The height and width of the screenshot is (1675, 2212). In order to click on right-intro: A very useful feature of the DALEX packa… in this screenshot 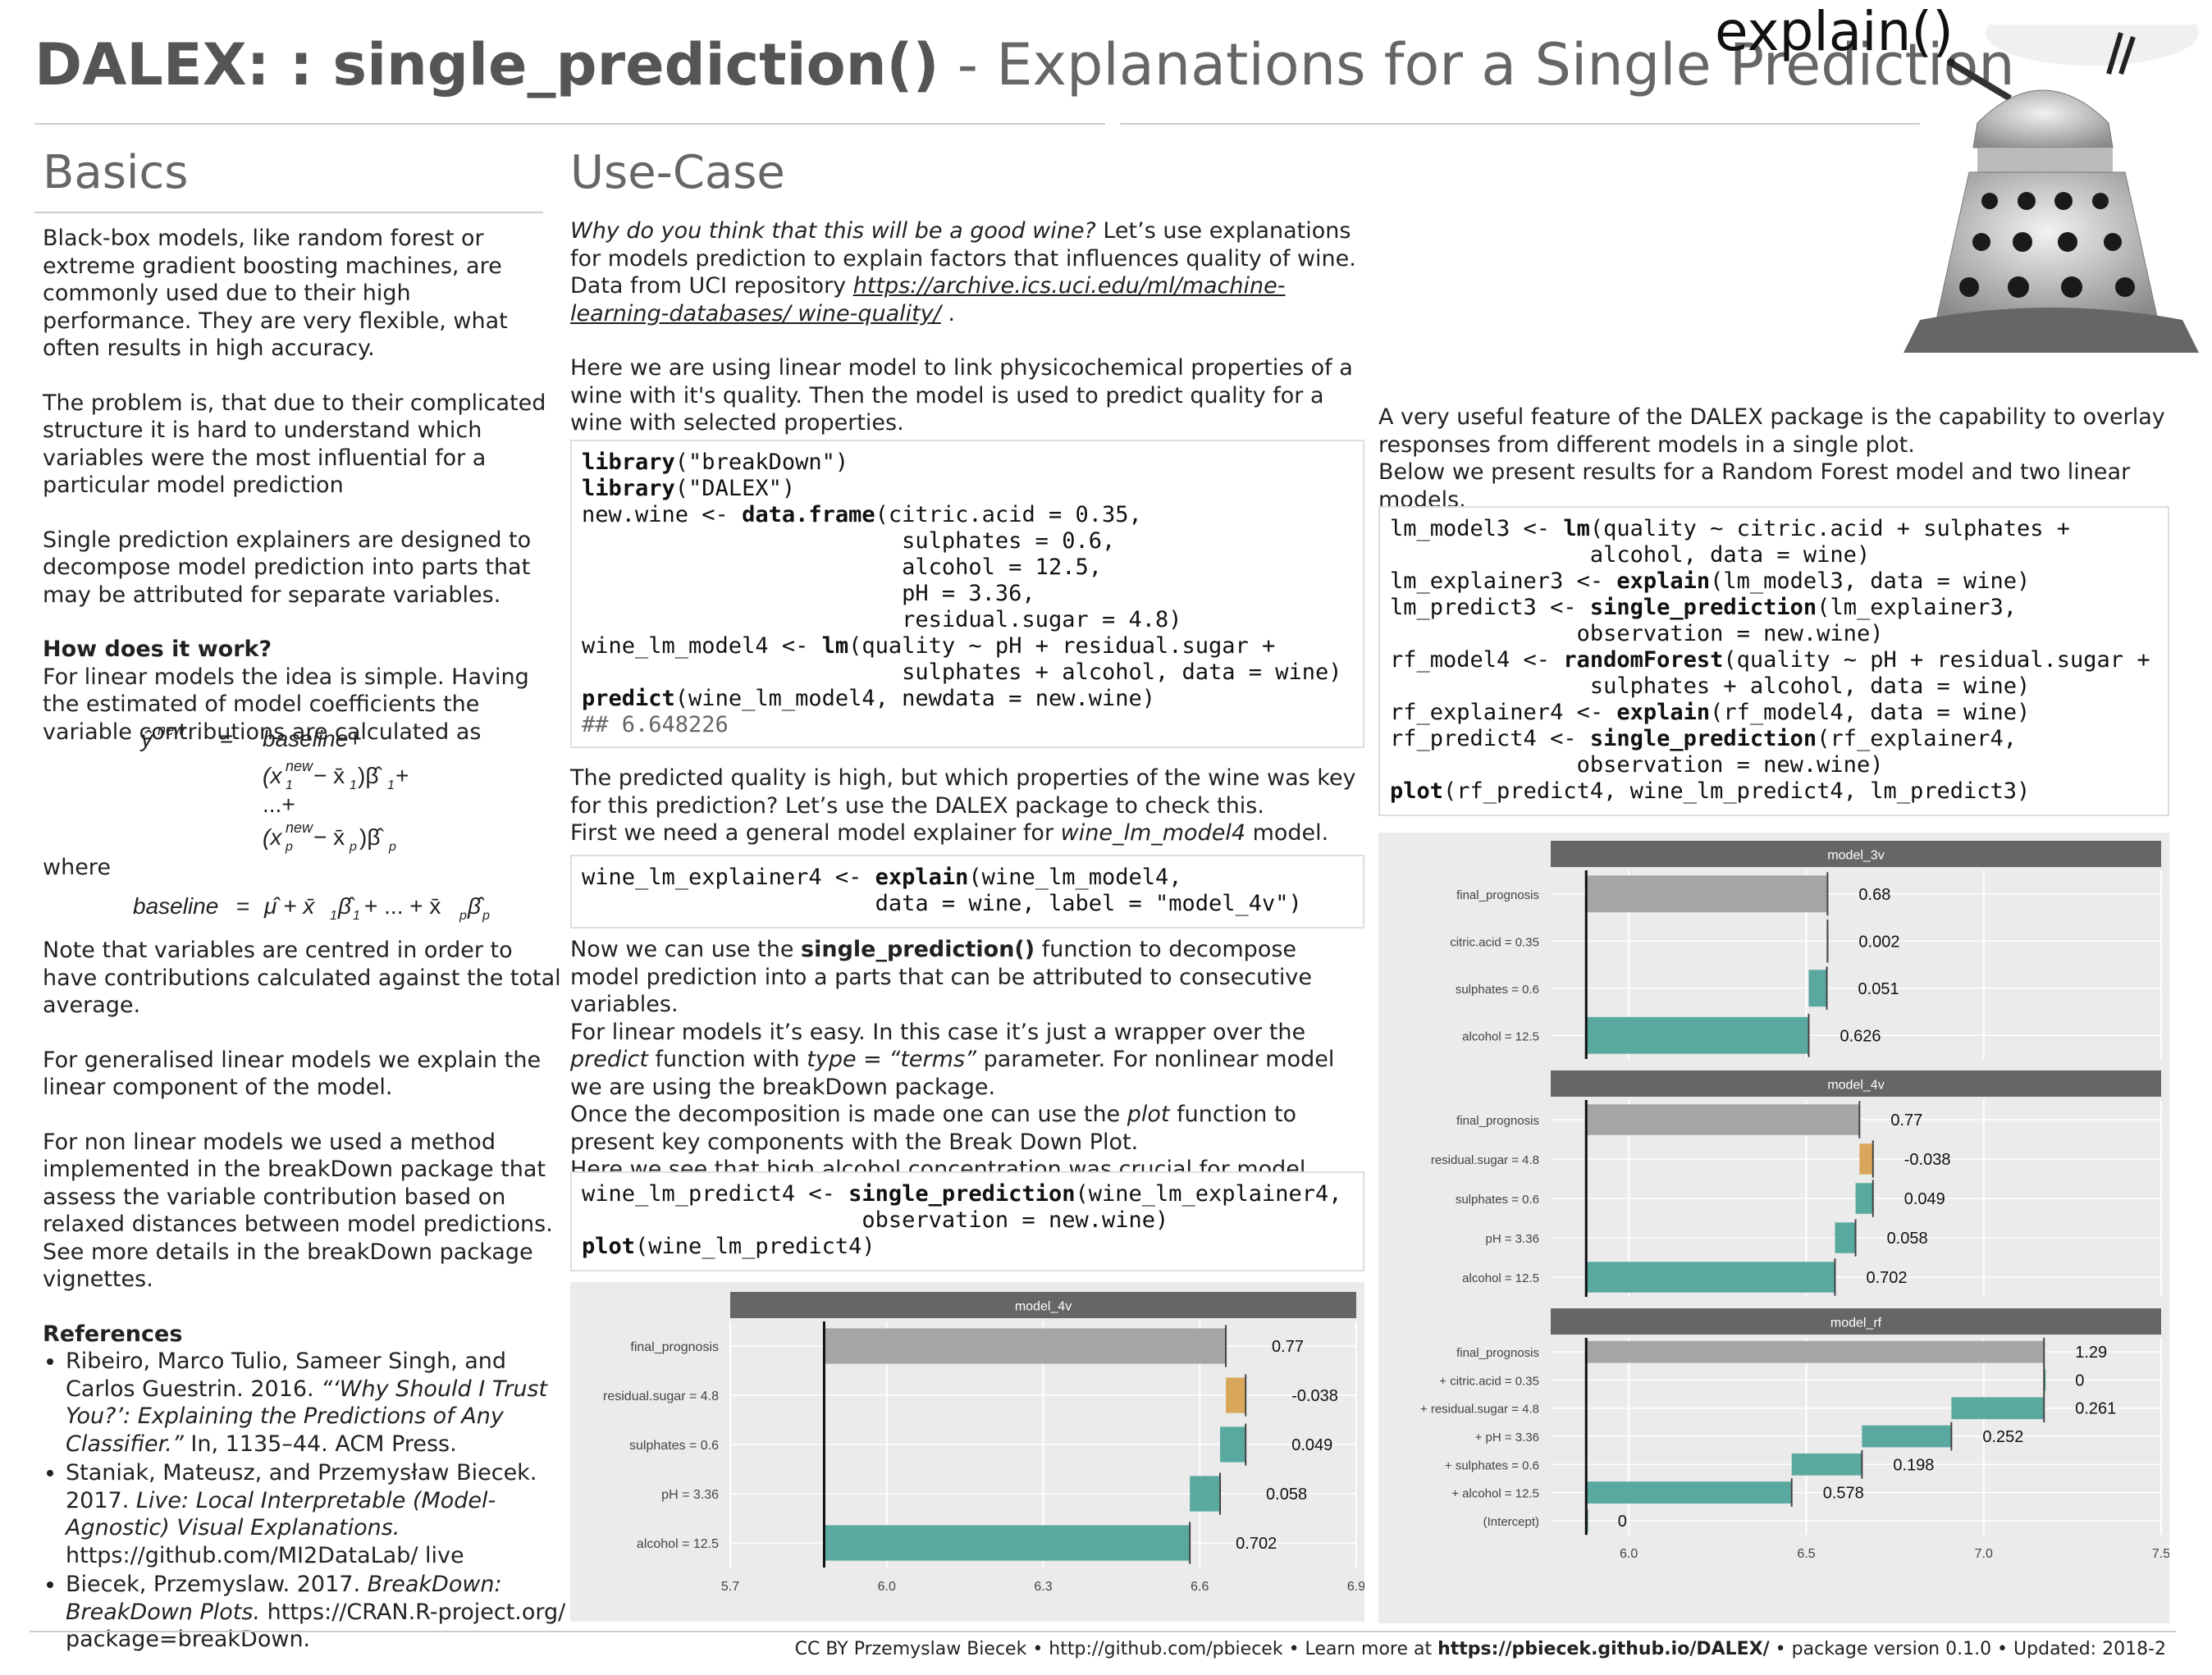, I will do `click(1788, 459)`.